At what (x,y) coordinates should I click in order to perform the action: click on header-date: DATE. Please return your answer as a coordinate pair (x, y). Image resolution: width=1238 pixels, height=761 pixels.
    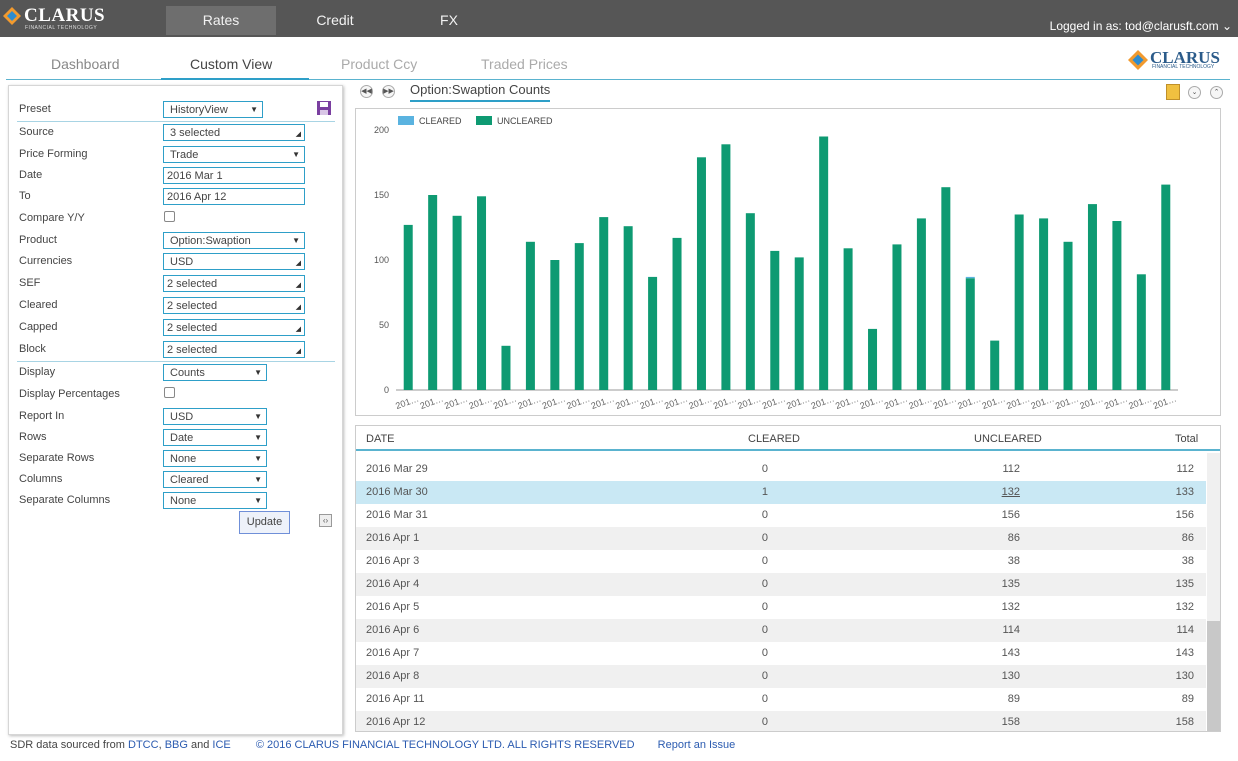
    Looking at the image, I should click on (380, 439).